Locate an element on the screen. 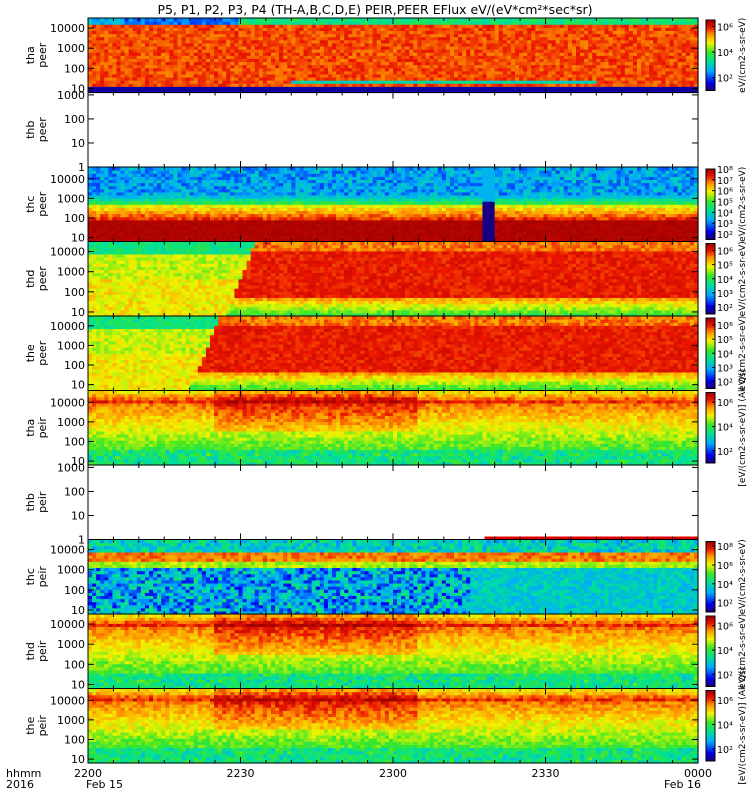 The width and height of the screenshot is (750, 800). panel-thb-peer-ytick-label: 100 is located at coordinates (74, 119).